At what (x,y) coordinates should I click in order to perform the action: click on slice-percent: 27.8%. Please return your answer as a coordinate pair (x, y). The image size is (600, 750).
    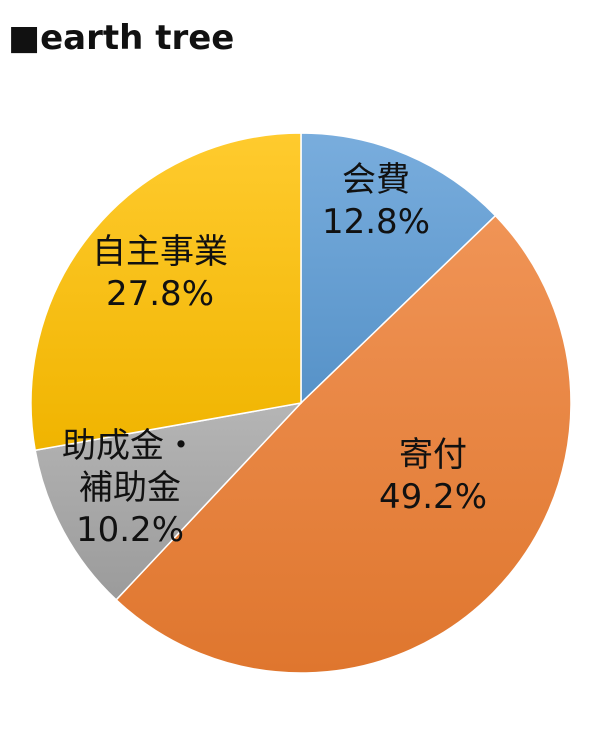
    Looking at the image, I should click on (160, 294).